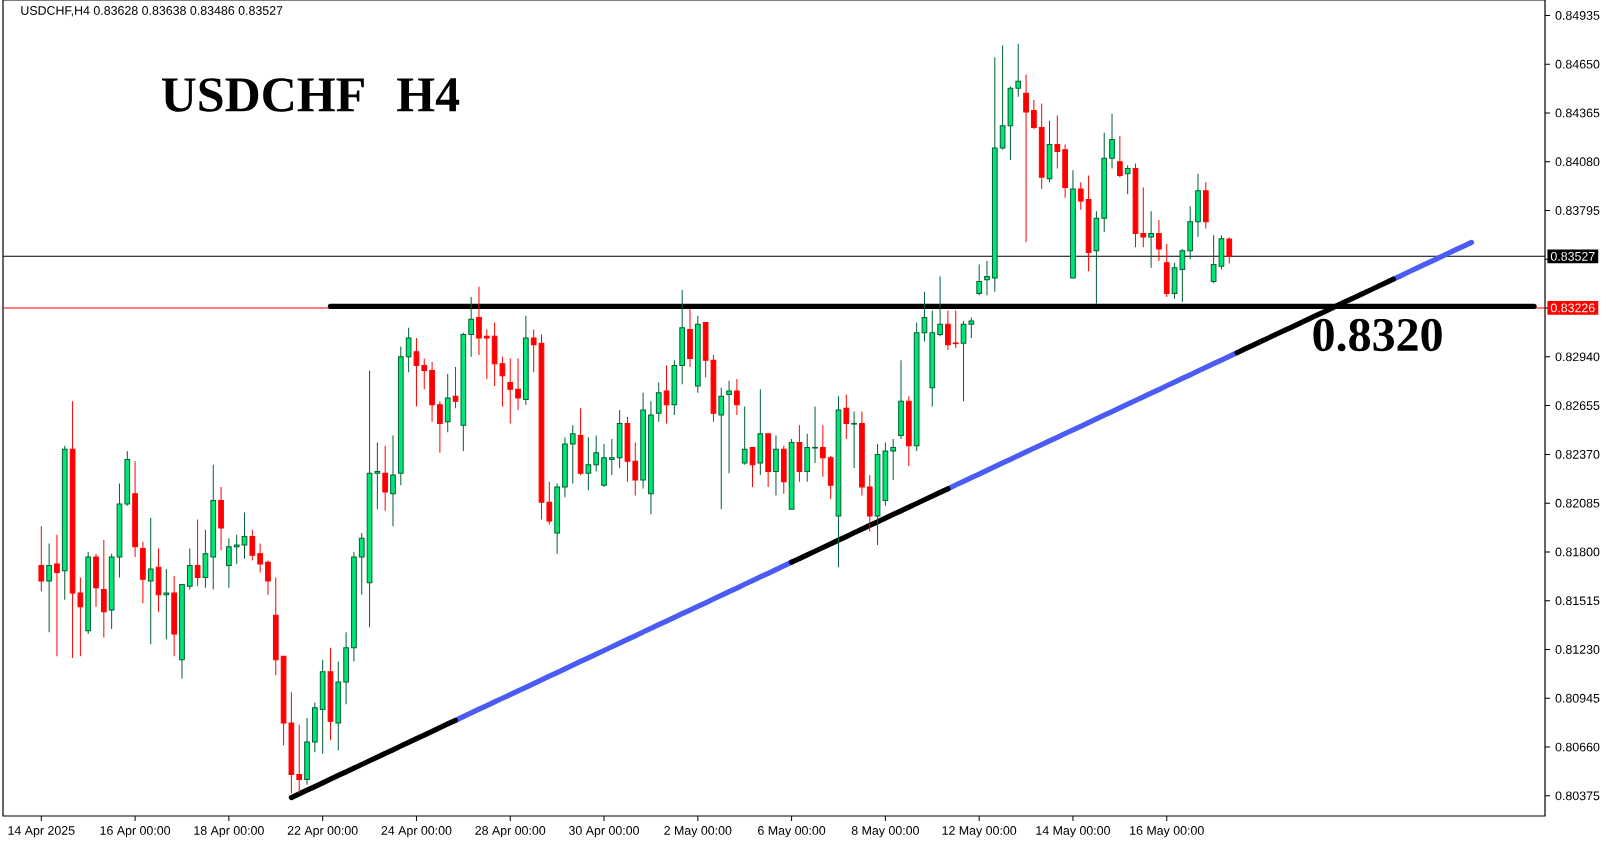  What do you see at coordinates (792, 832) in the screenshot?
I see `x-tick-label: 6 May 00:00` at bounding box center [792, 832].